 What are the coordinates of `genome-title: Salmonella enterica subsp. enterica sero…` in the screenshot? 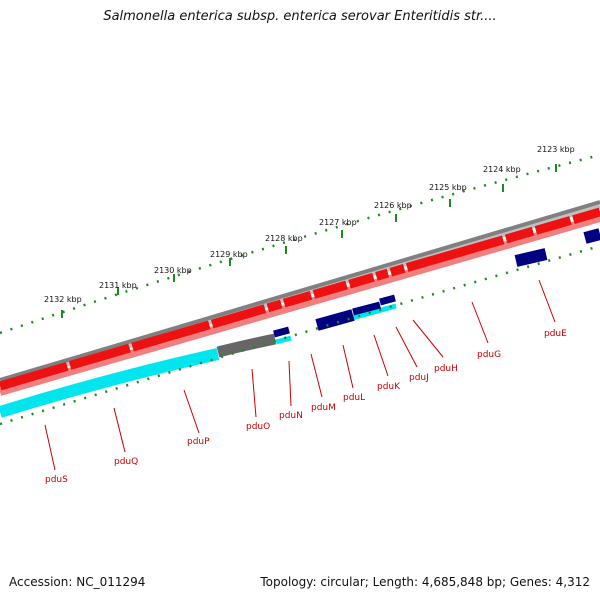 It's located at (300, 16).